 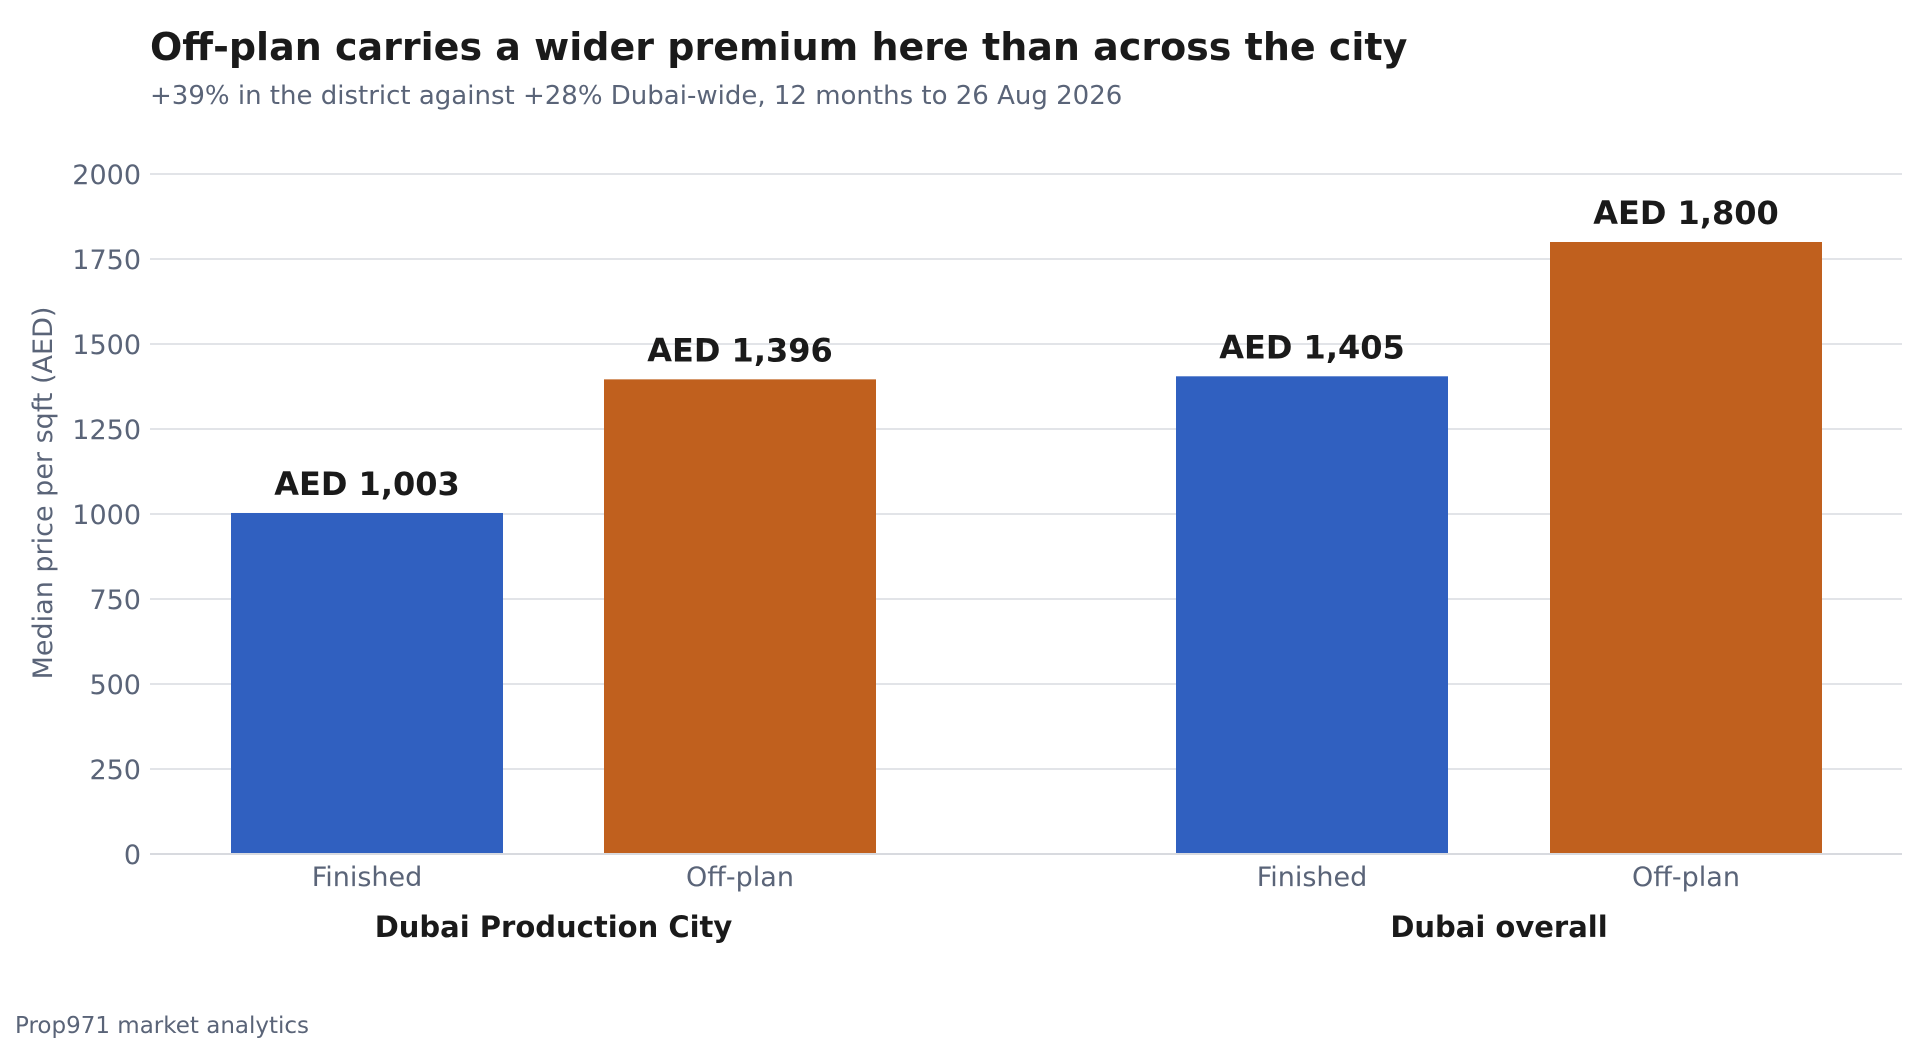 What do you see at coordinates (367, 484) in the screenshot?
I see `bar-value-label: AED 1,003` at bounding box center [367, 484].